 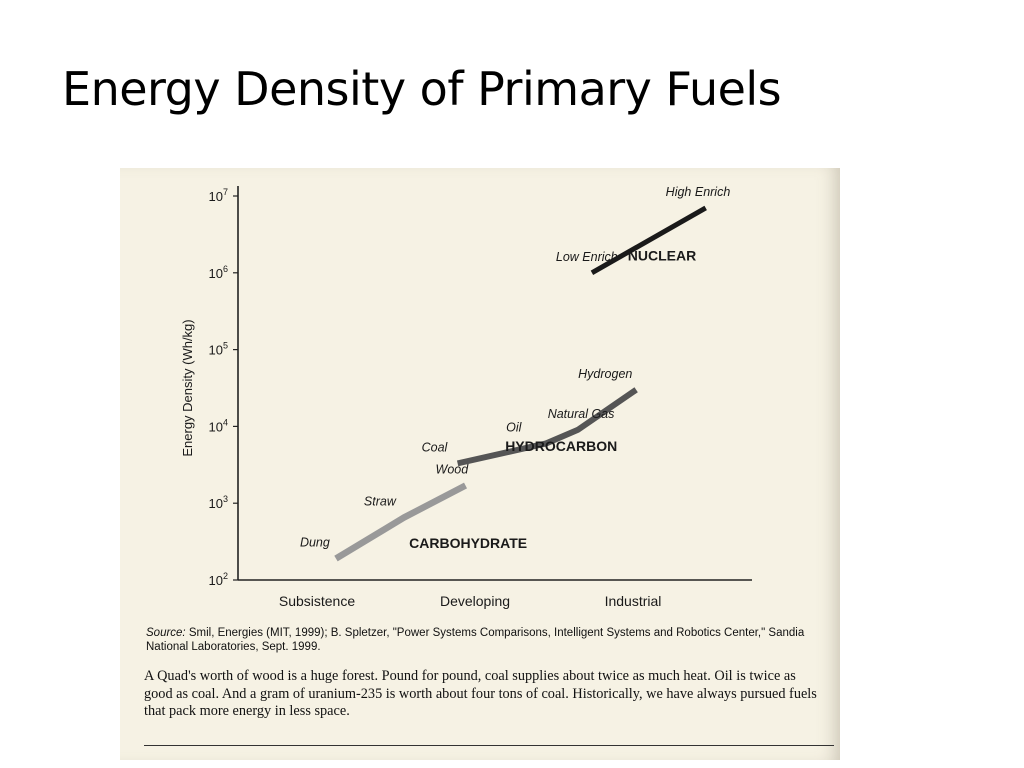 What do you see at coordinates (218, 272) in the screenshot?
I see `y-tick-label: 10⁶` at bounding box center [218, 272].